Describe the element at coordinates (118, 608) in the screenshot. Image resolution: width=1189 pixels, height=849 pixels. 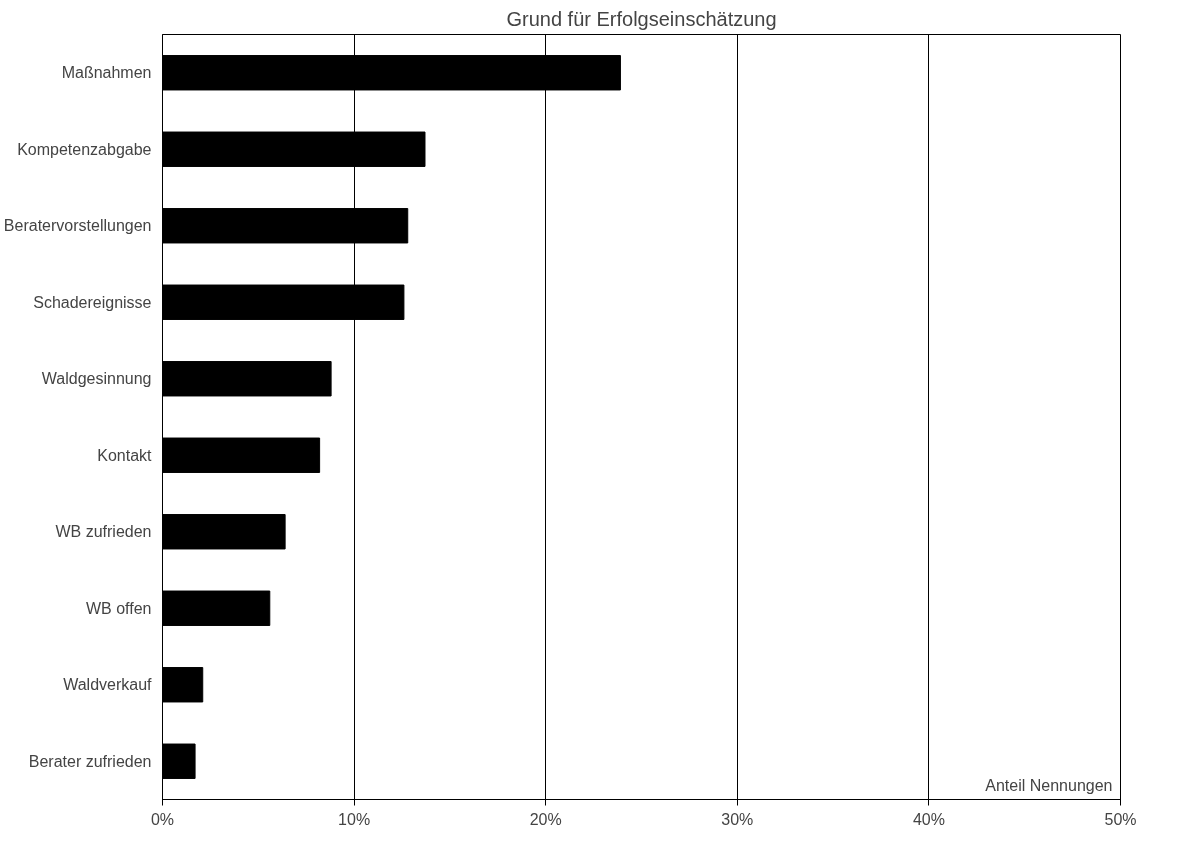
I see `y-tick-label: WB offen` at that location.